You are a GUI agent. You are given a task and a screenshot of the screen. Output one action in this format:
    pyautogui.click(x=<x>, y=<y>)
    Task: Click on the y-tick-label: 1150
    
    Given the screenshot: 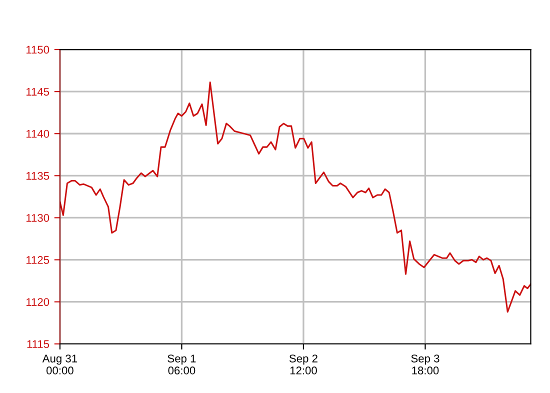 What is the action you would take?
    pyautogui.click(x=38, y=50)
    